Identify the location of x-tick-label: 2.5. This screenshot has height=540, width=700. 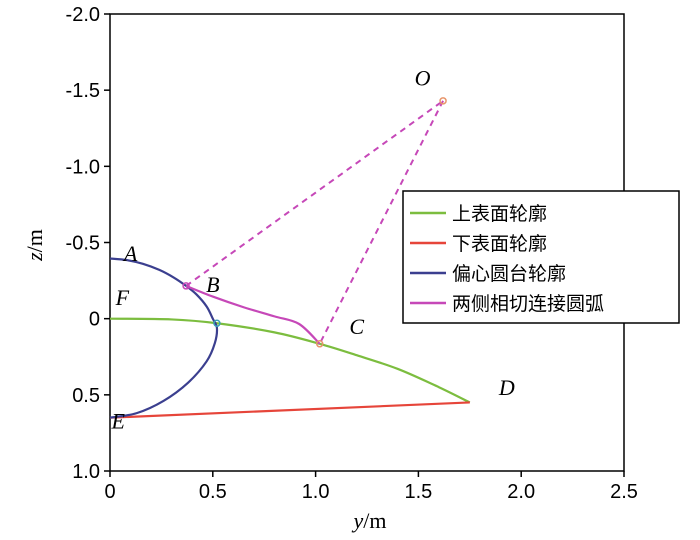
(624, 492).